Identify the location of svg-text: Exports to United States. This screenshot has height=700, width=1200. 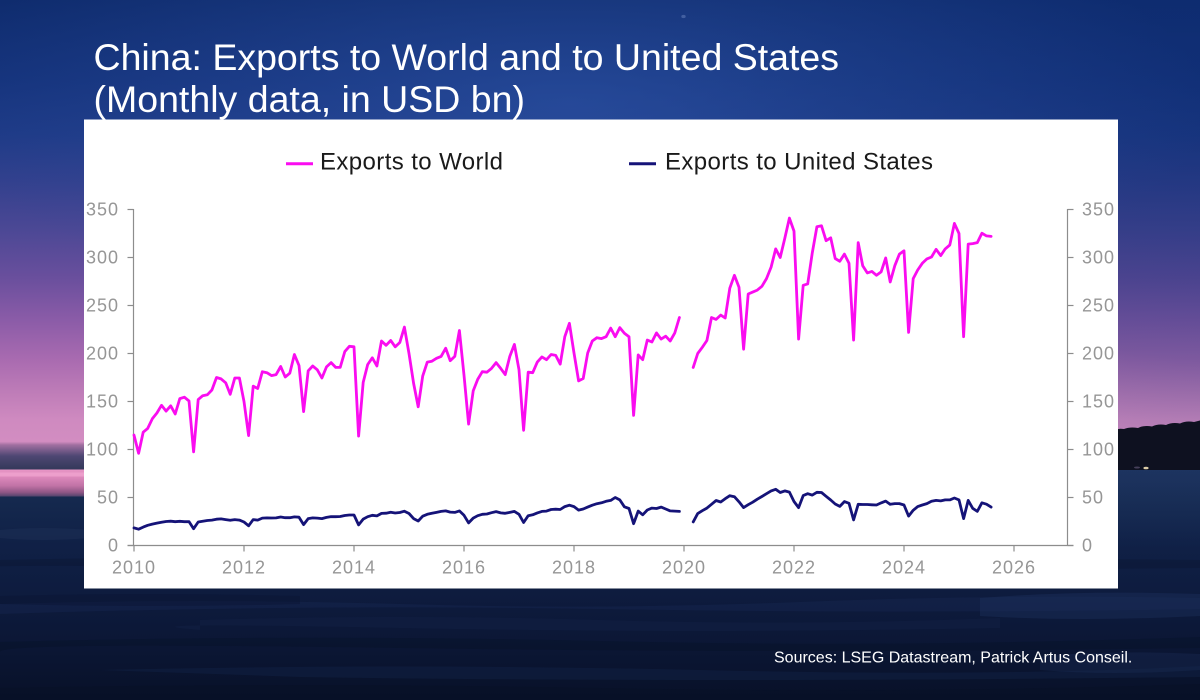
(799, 162).